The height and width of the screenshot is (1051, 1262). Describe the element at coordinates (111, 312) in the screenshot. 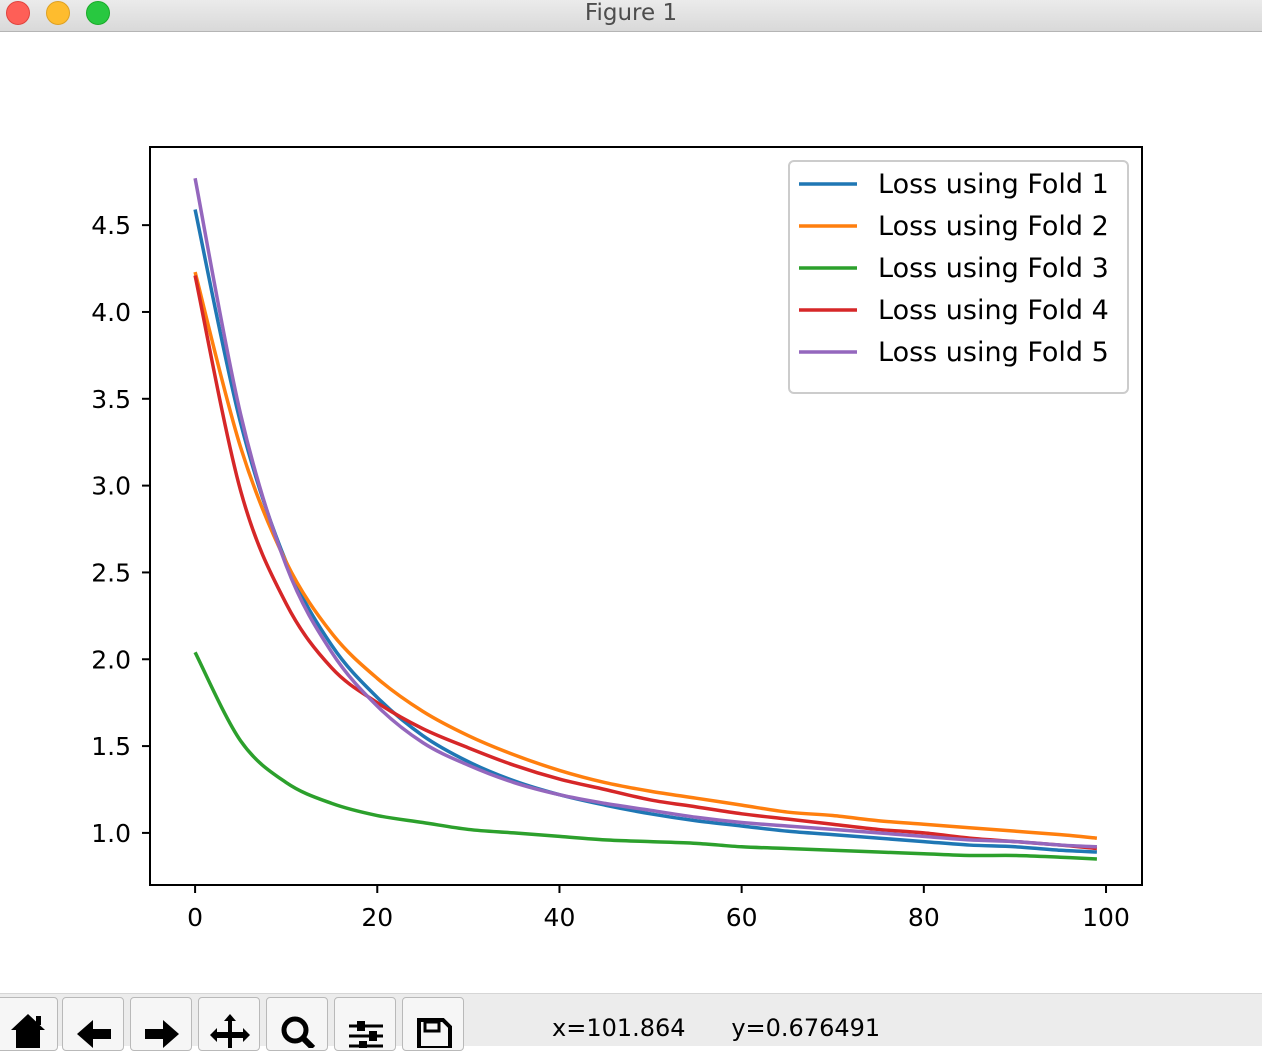

I see `y-tick-label: 4.0` at that location.